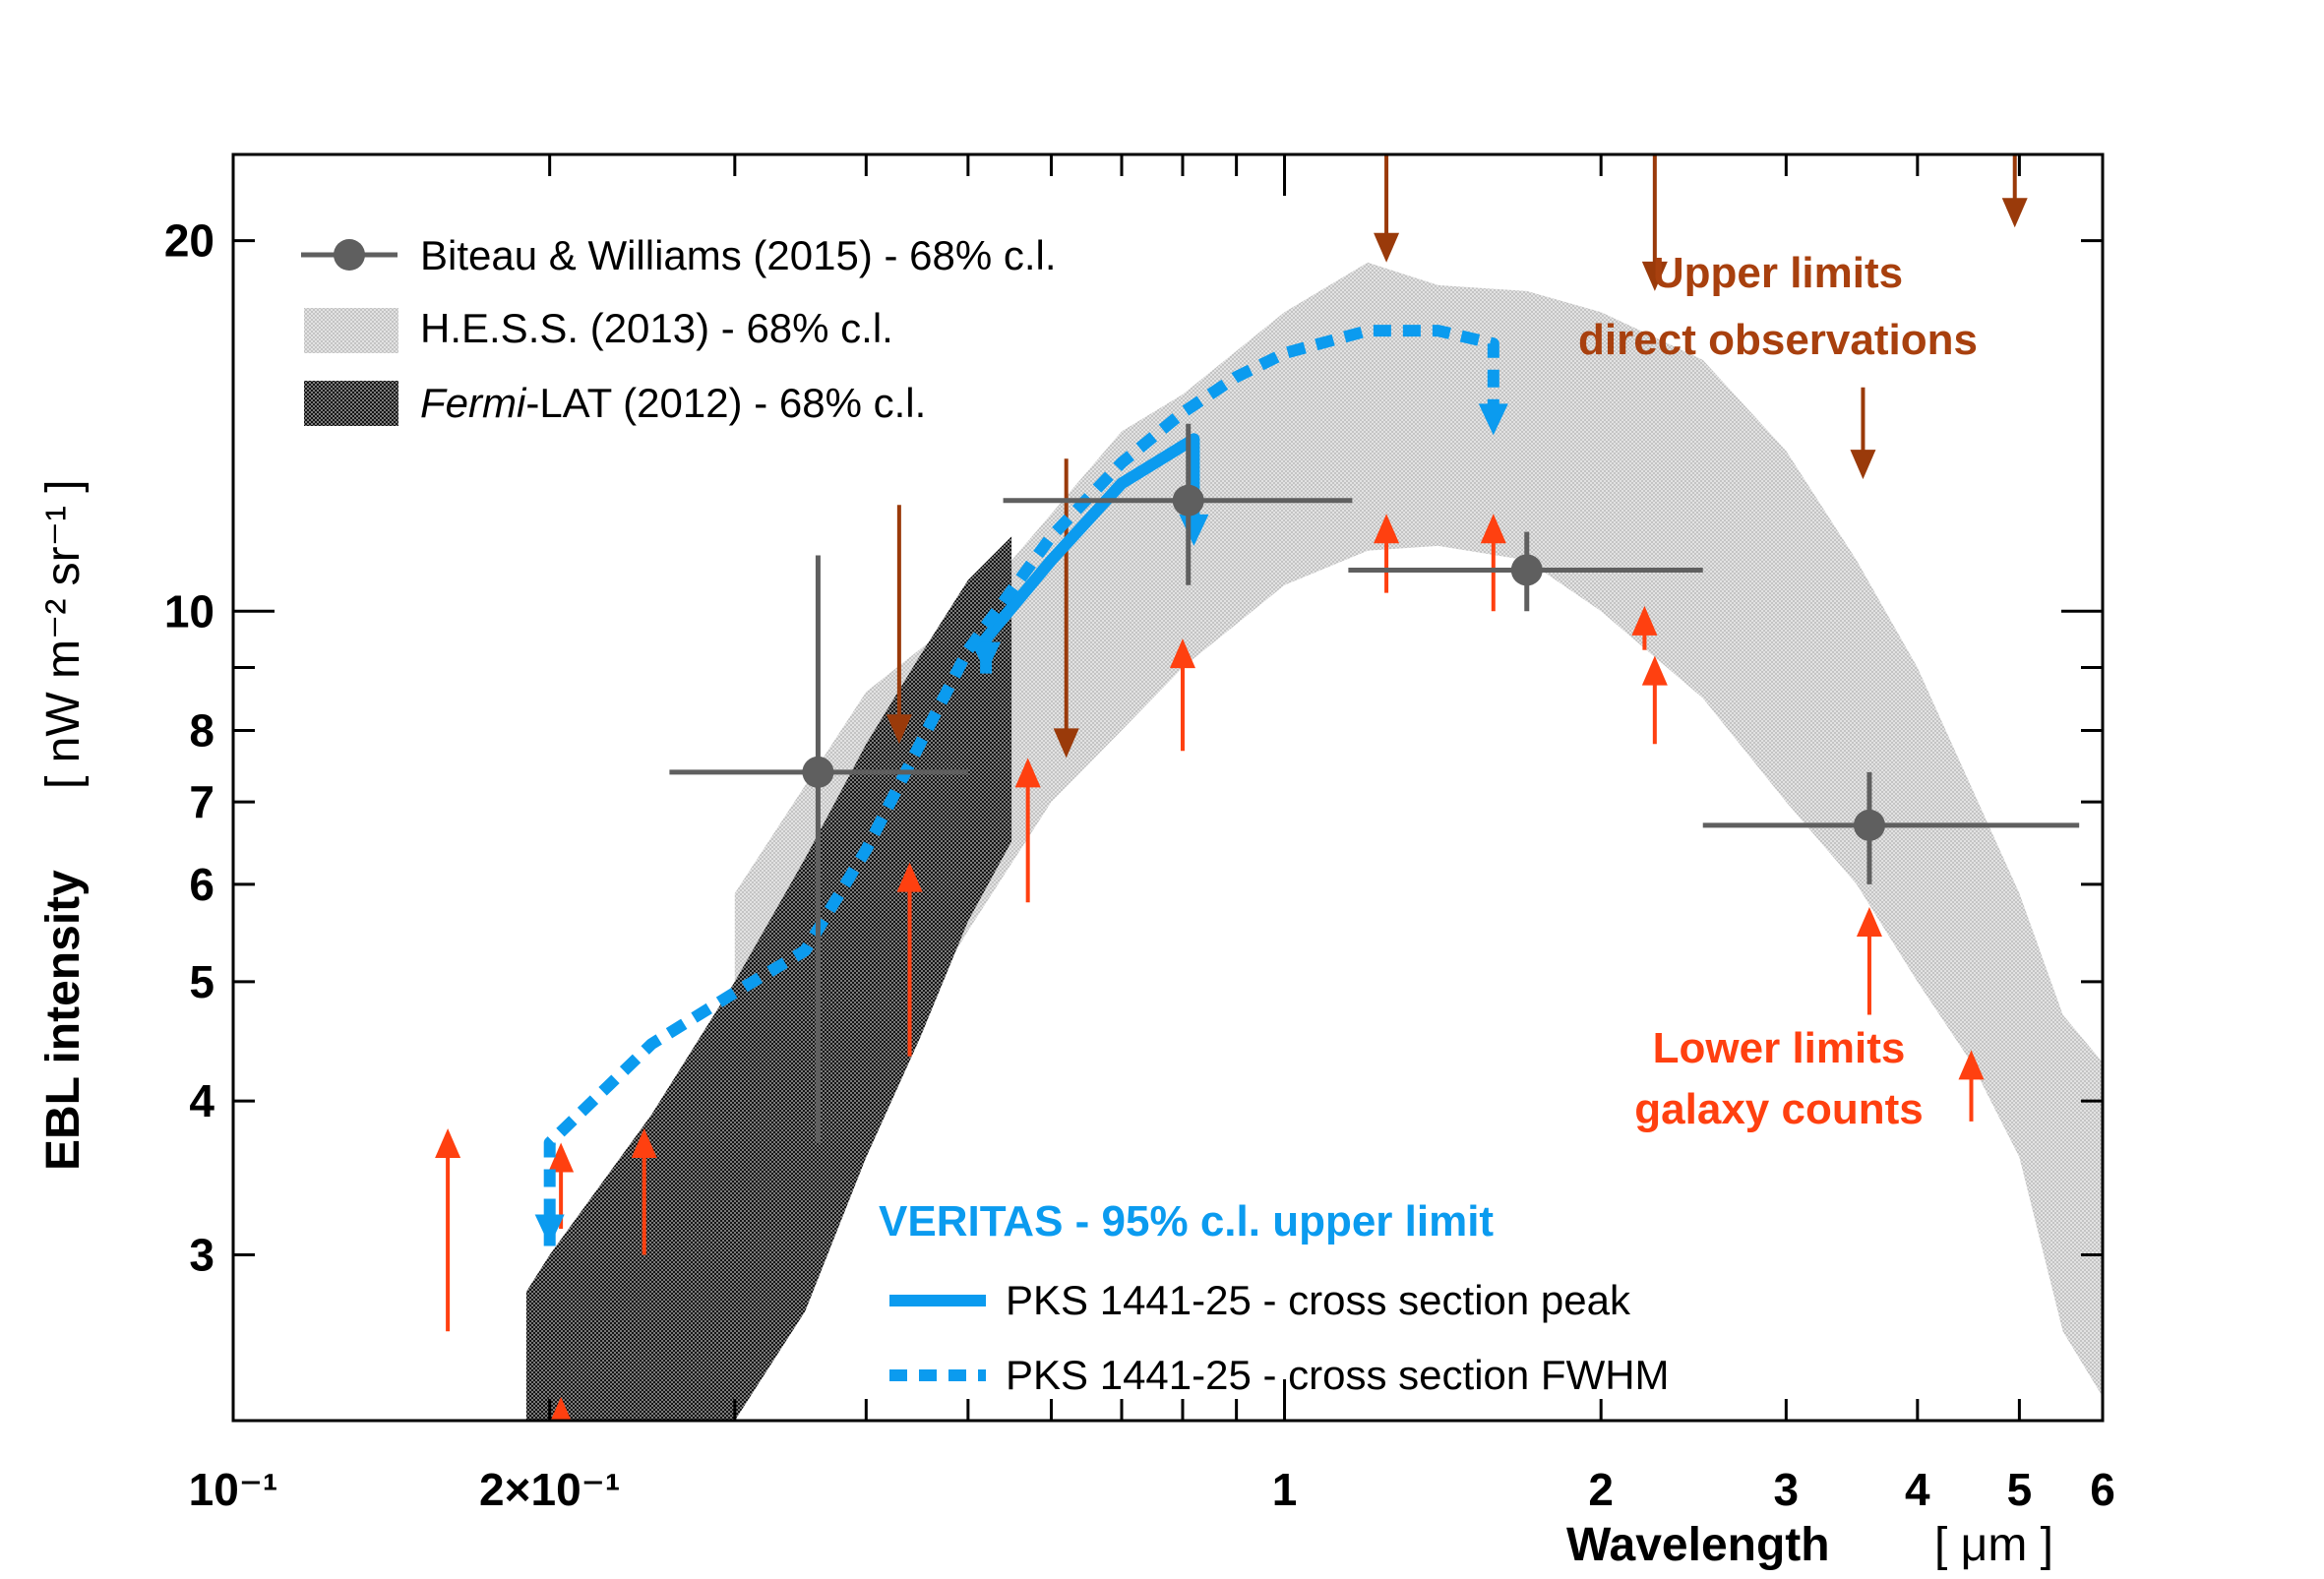  What do you see at coordinates (201, 1254) in the screenshot?
I see `y-tick-label-3: 3` at bounding box center [201, 1254].